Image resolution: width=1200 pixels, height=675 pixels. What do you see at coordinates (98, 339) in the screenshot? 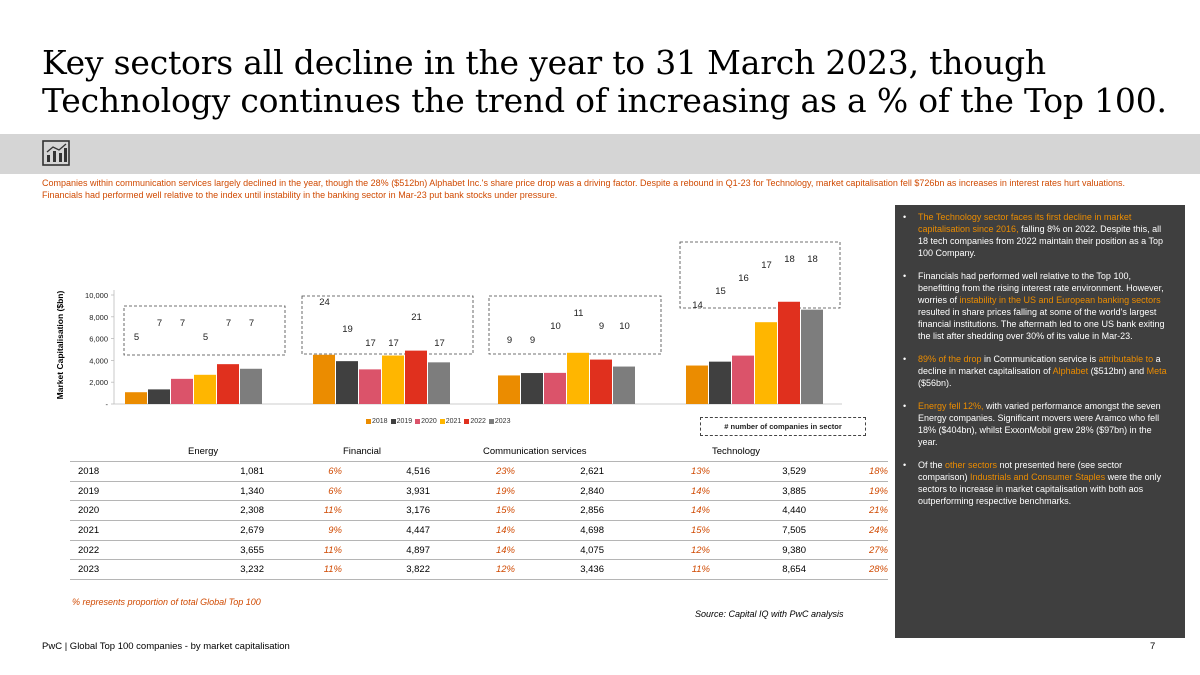
I see `y-tick-label: 6,000` at bounding box center [98, 339].